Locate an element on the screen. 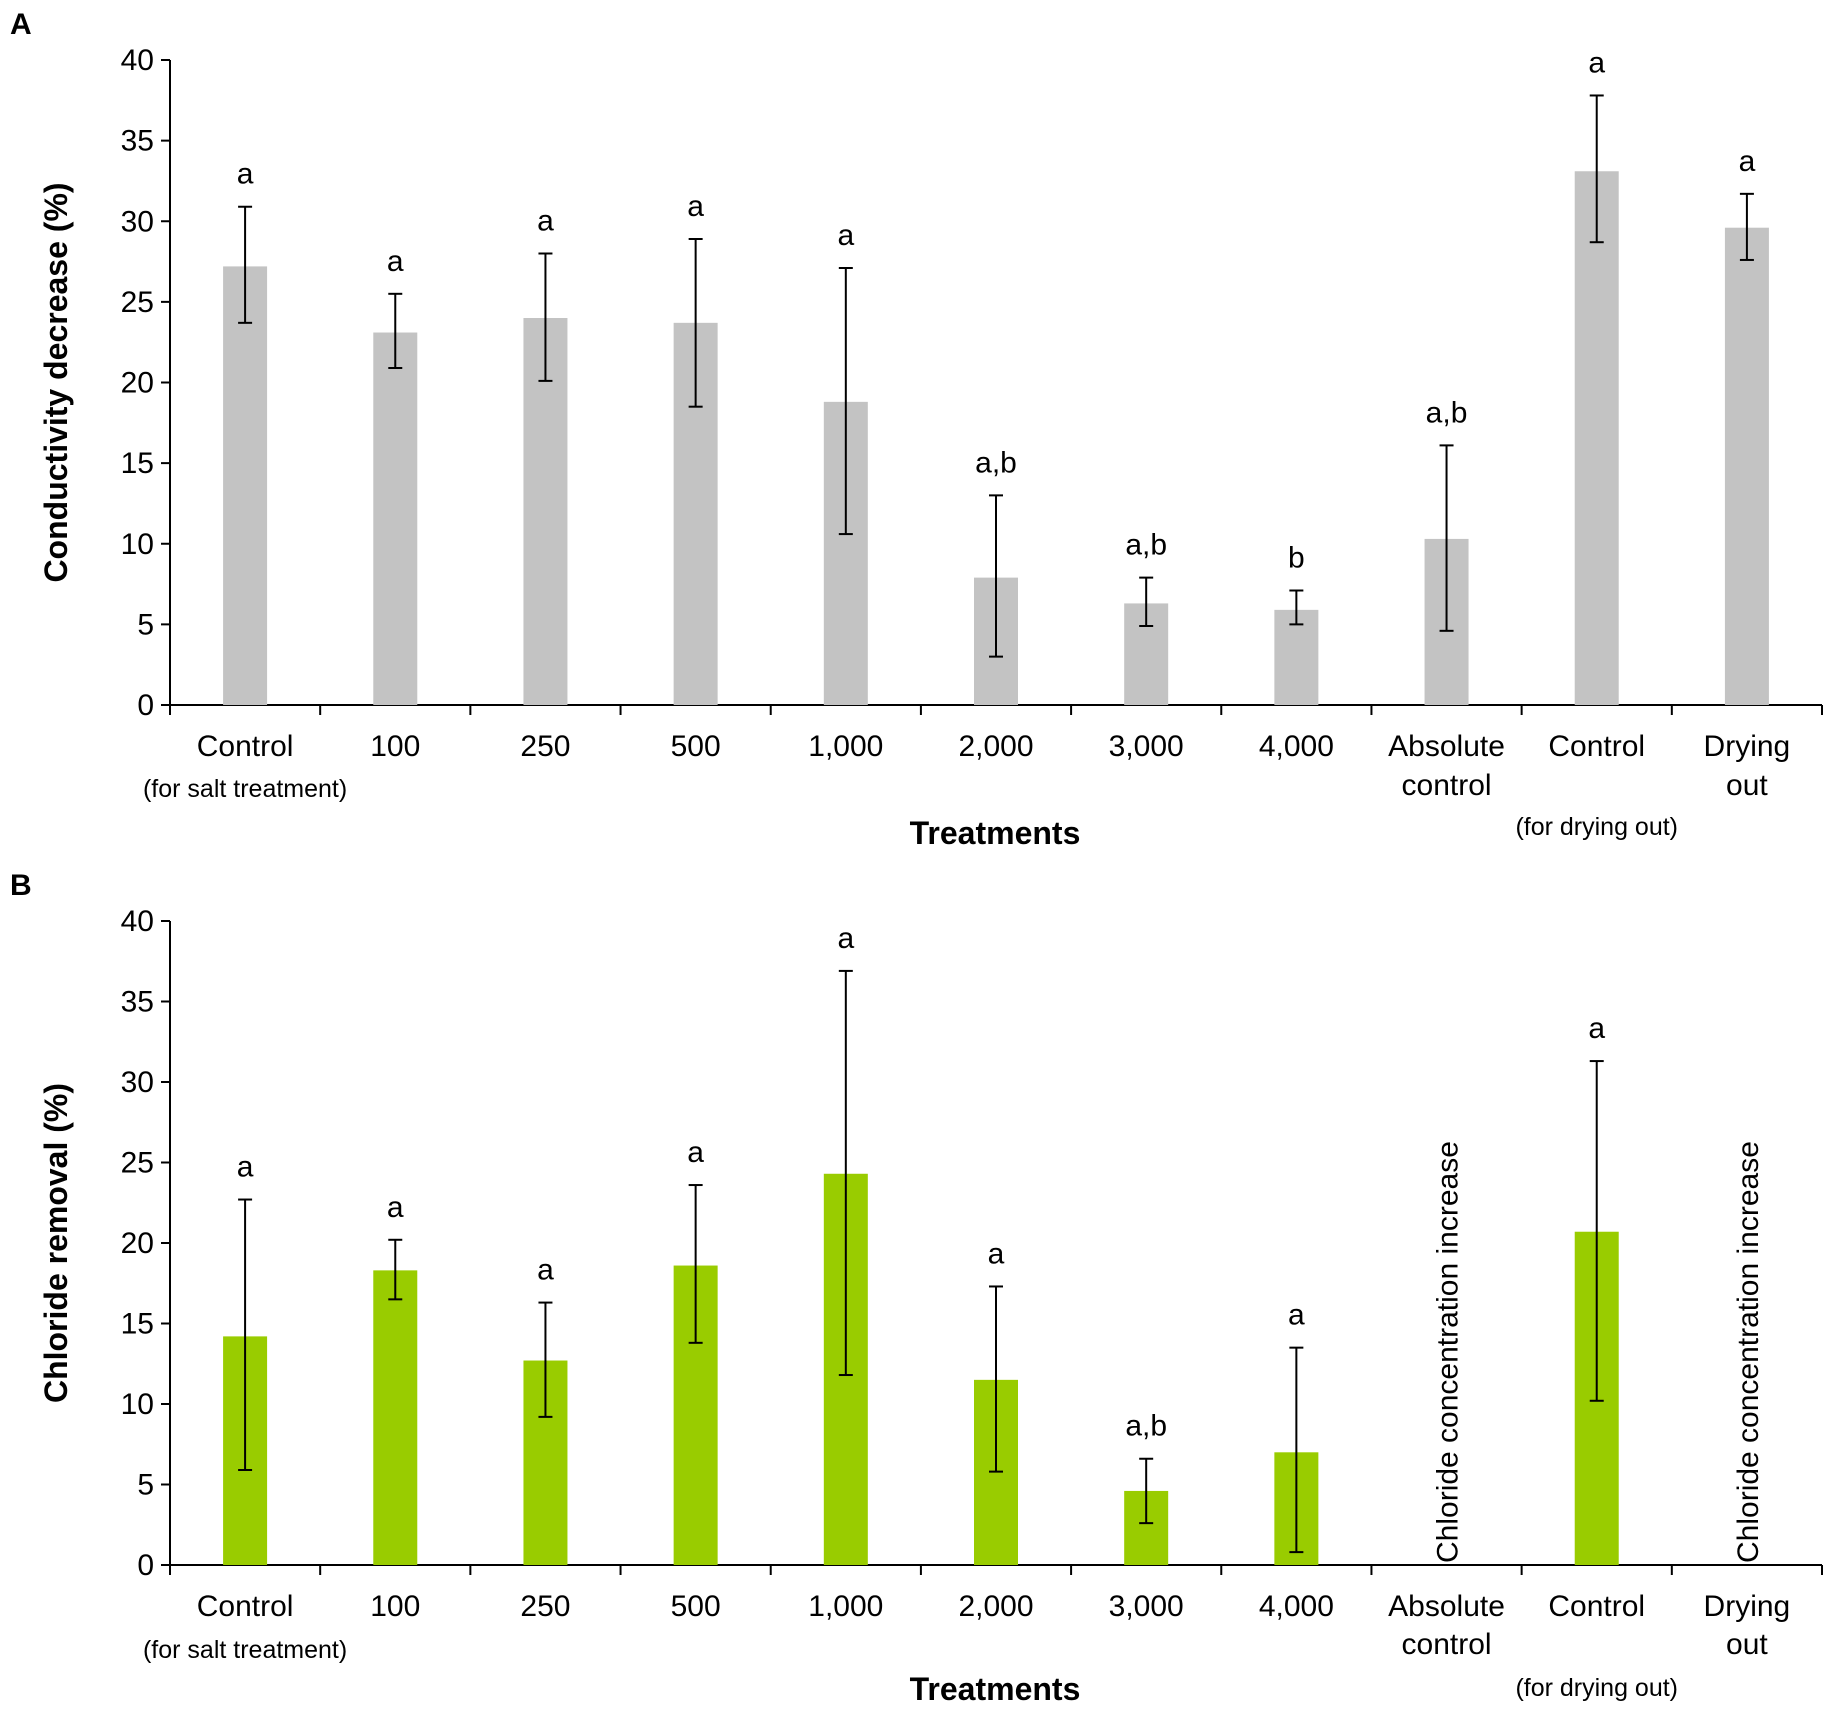  y-axis-title: Chloride removal (%) is located at coordinates (56, 1243).